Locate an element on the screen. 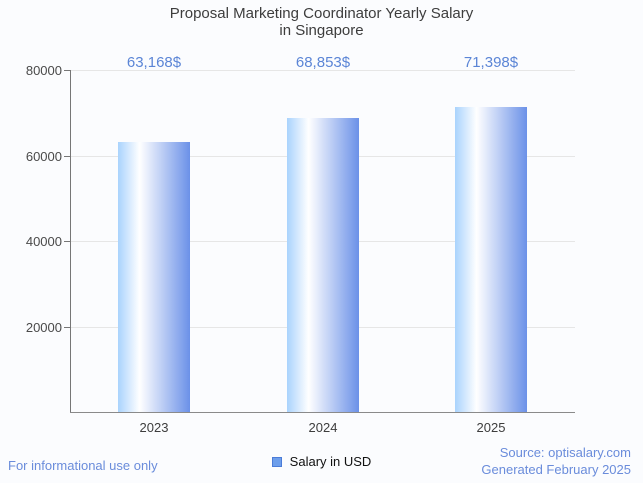 This screenshot has width=643, height=483. chart-legend: Salary in USD is located at coordinates (321, 461).